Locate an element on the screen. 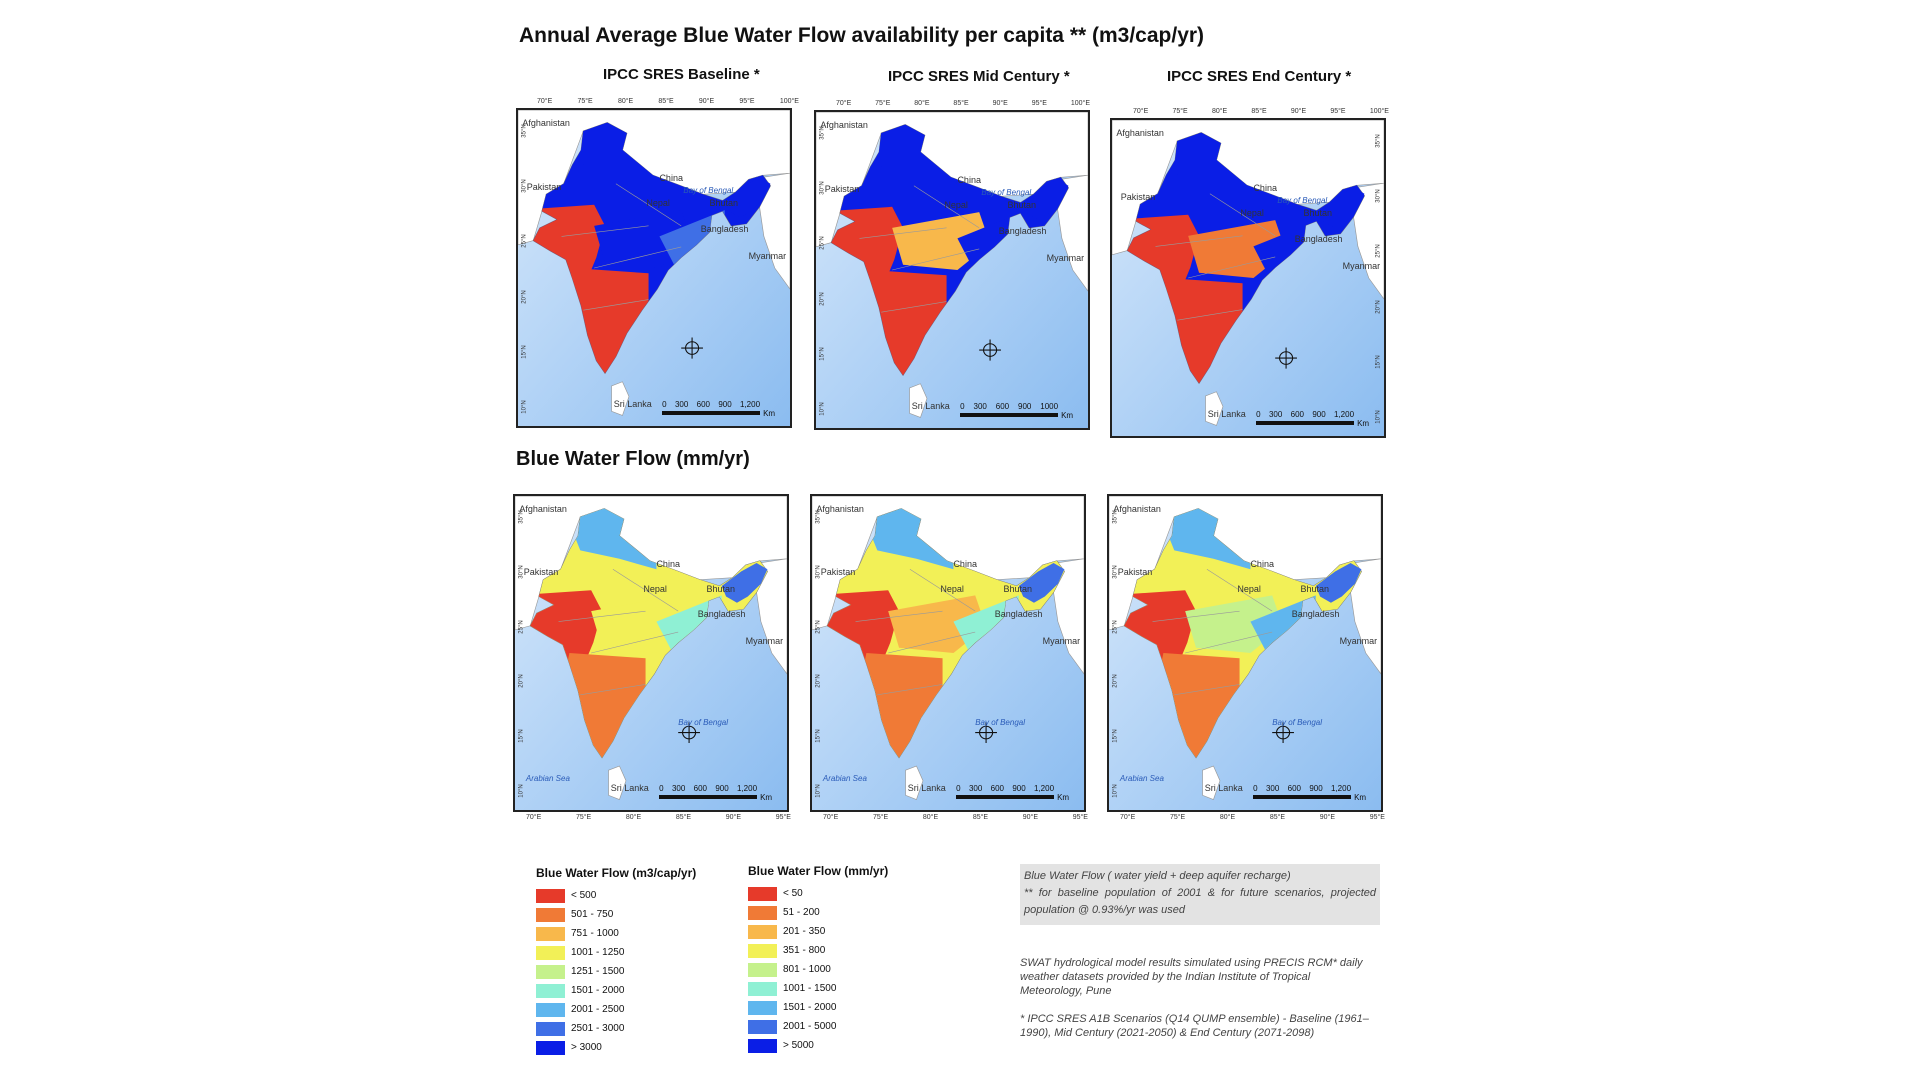 Image resolution: width=1920 pixels, height=1080 pixels. legend-per-capita-row: > 3000 is located at coordinates (616, 1047).